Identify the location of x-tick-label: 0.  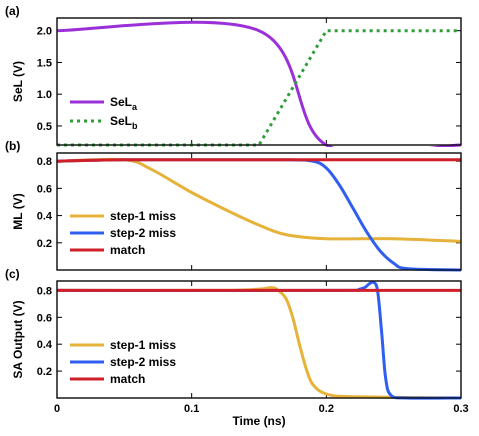
(57, 409).